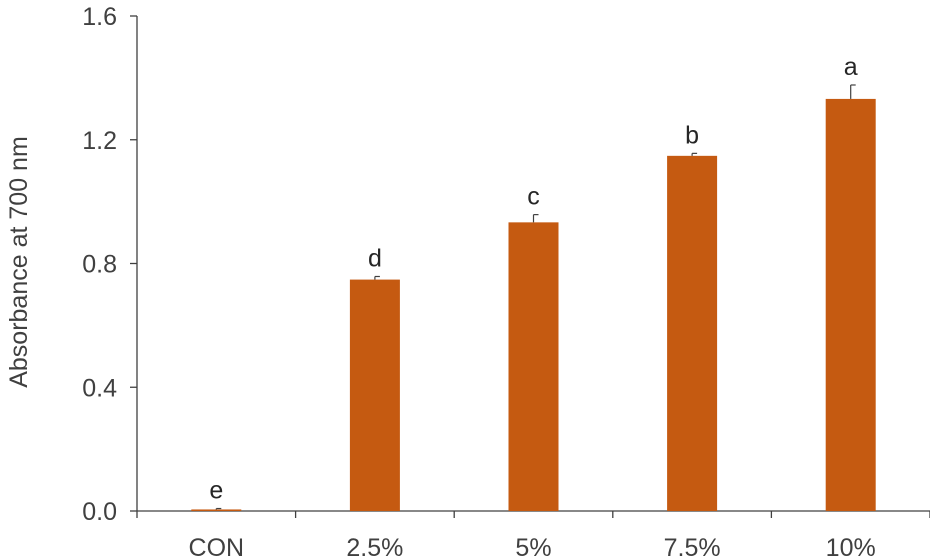  Describe the element at coordinates (374, 547) in the screenshot. I see `x-tick-label: 2.5%` at that location.